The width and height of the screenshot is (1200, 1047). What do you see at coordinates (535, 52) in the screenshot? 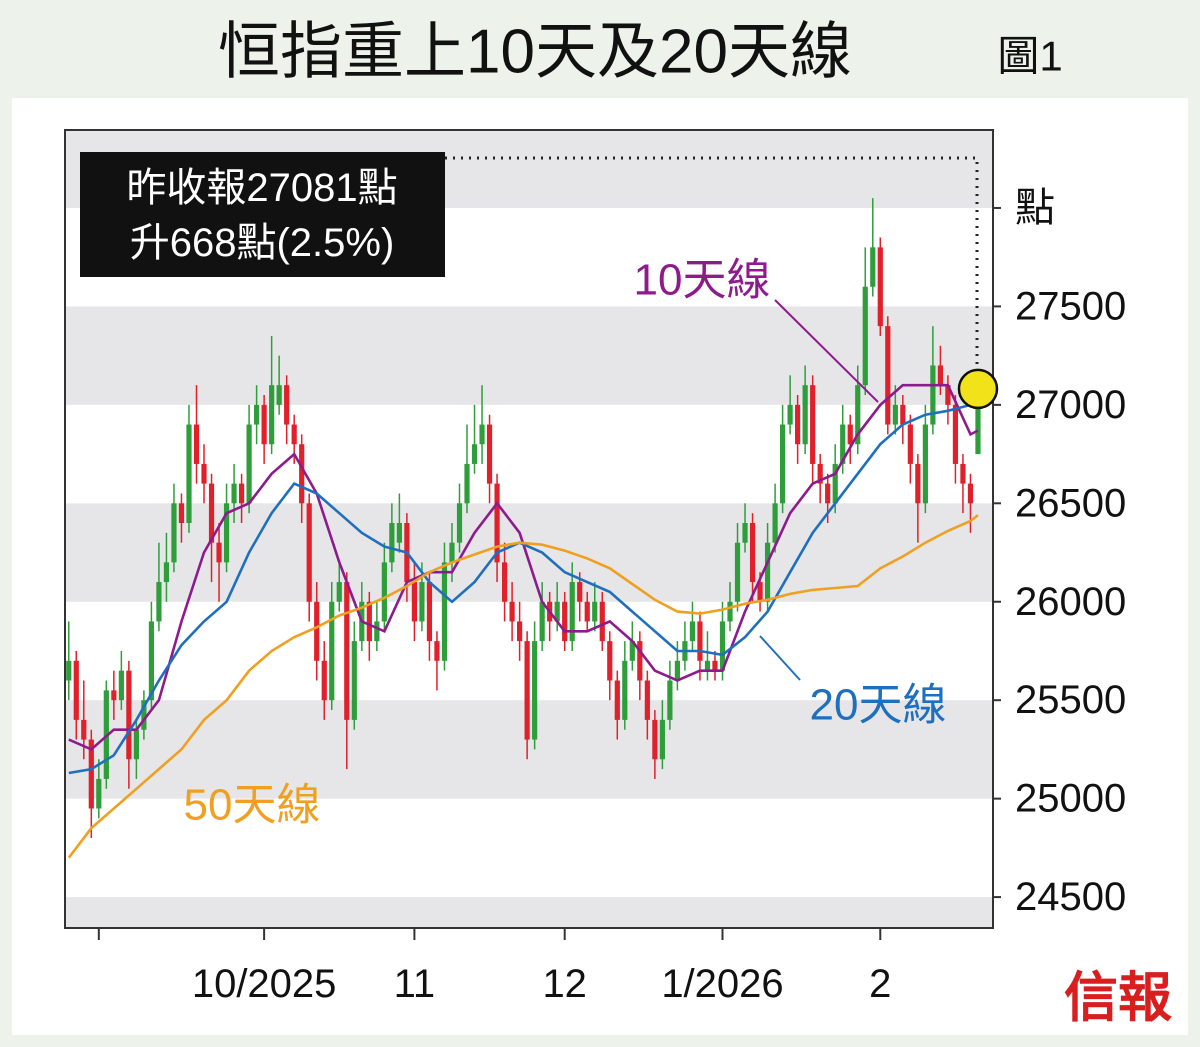
I see `chart-title: 恒指重上10天及20天線` at bounding box center [535, 52].